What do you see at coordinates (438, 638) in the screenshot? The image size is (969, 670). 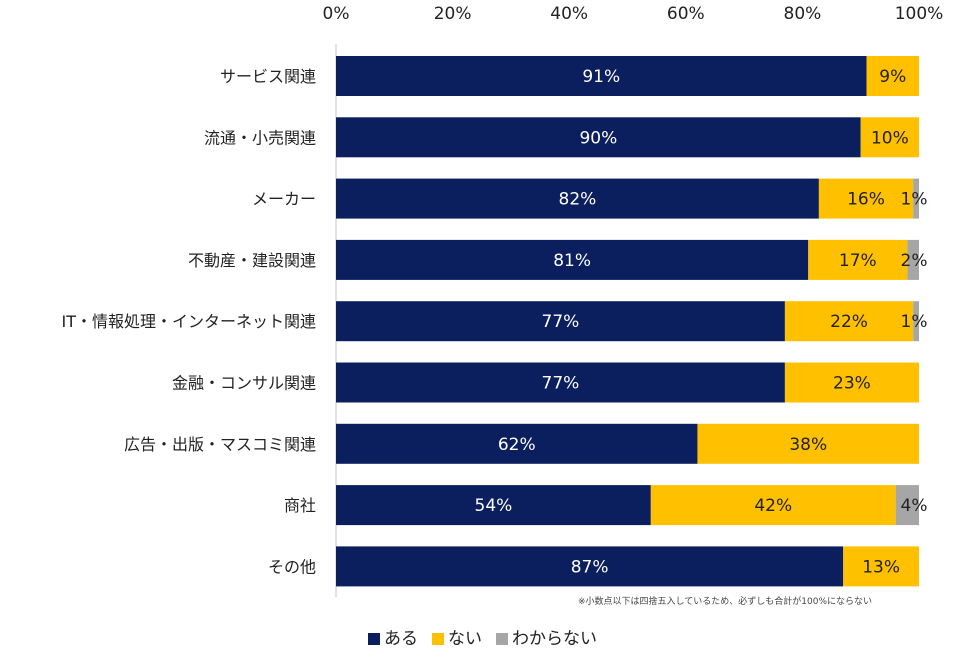 I see `legend-swatch-nai` at bounding box center [438, 638].